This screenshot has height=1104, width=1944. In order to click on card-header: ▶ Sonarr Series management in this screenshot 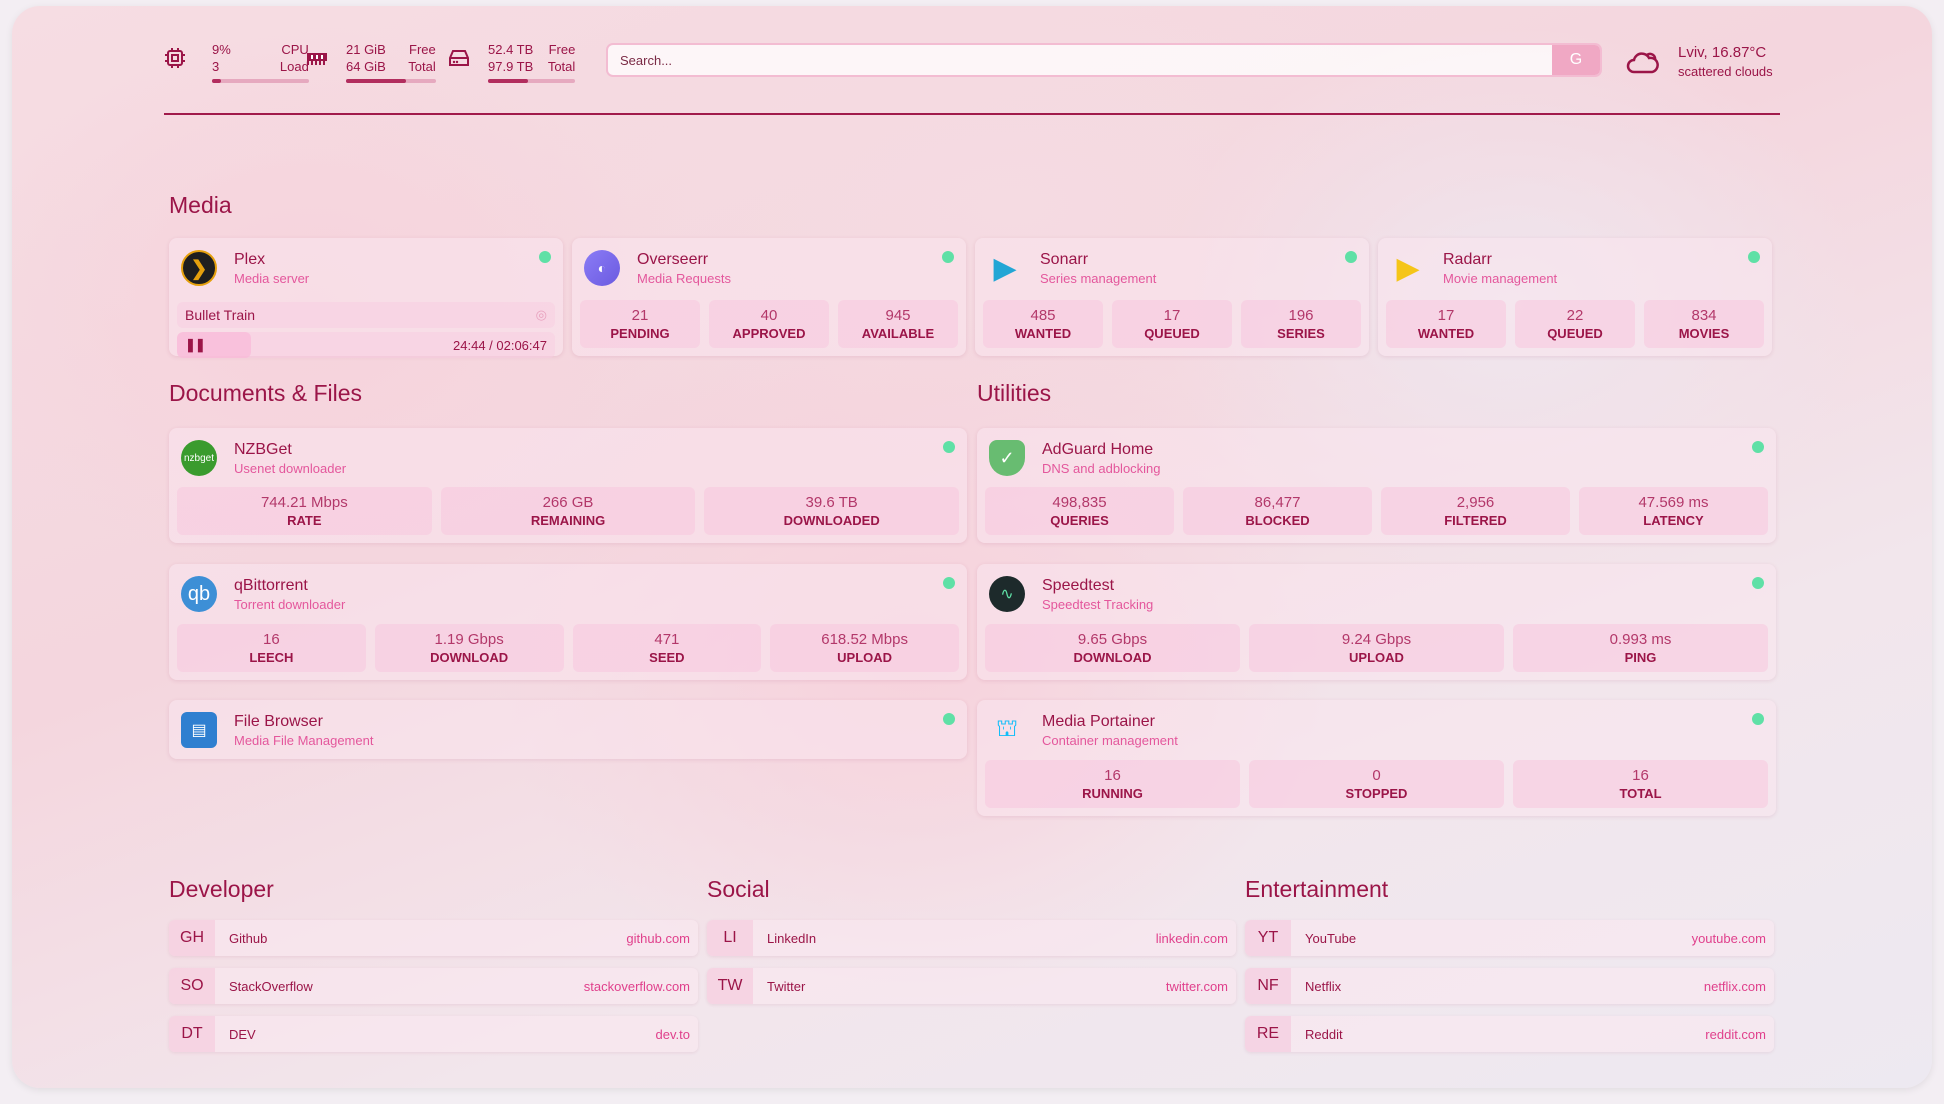, I will do `click(1172, 268)`.